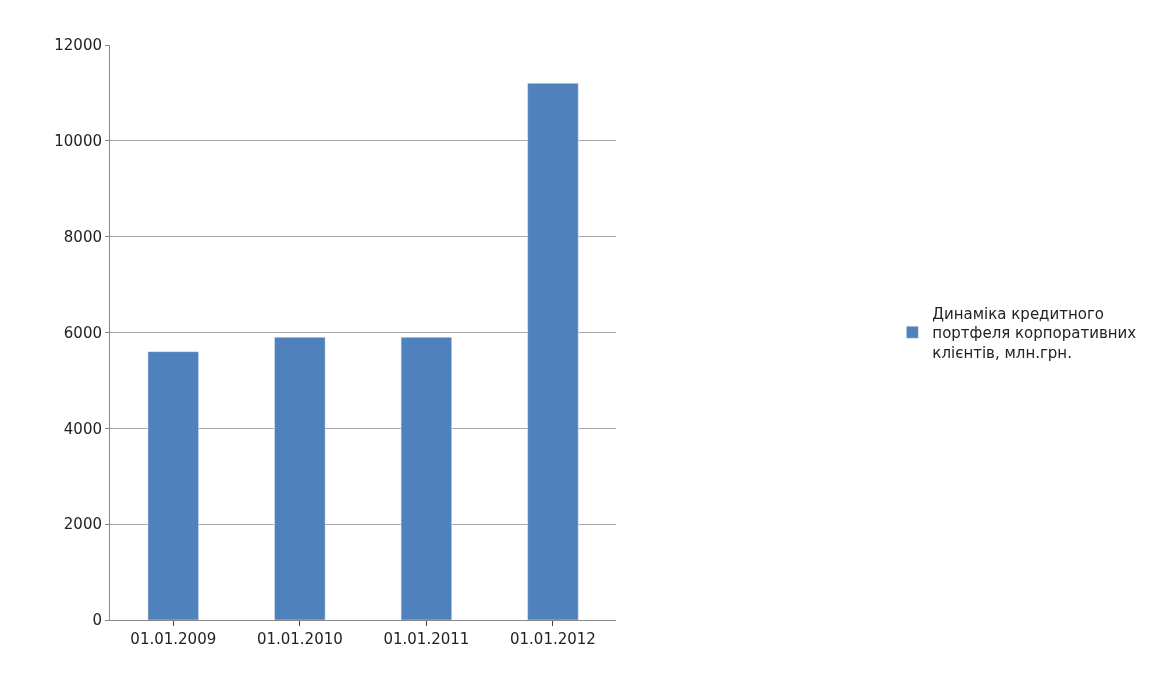 The height and width of the screenshot is (680, 1154). Describe the element at coordinates (82, 524) in the screenshot. I see `y-tick-label: 2000` at that location.